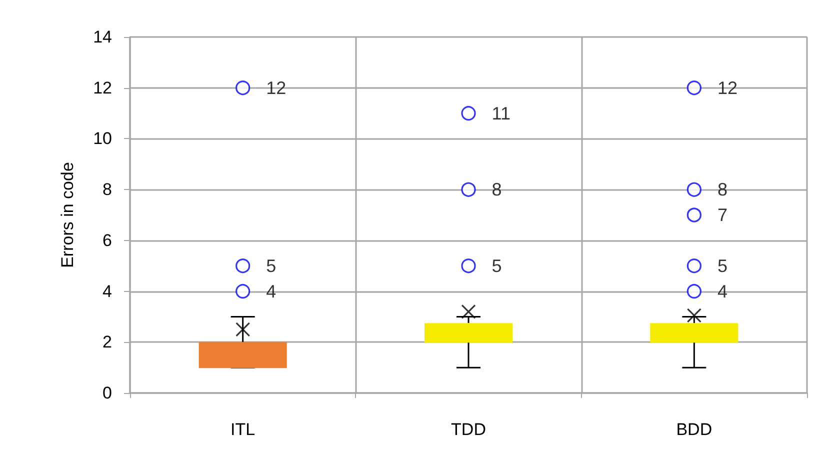 The height and width of the screenshot is (454, 819). What do you see at coordinates (107, 393) in the screenshot?
I see `y-tick-label: 0` at bounding box center [107, 393].